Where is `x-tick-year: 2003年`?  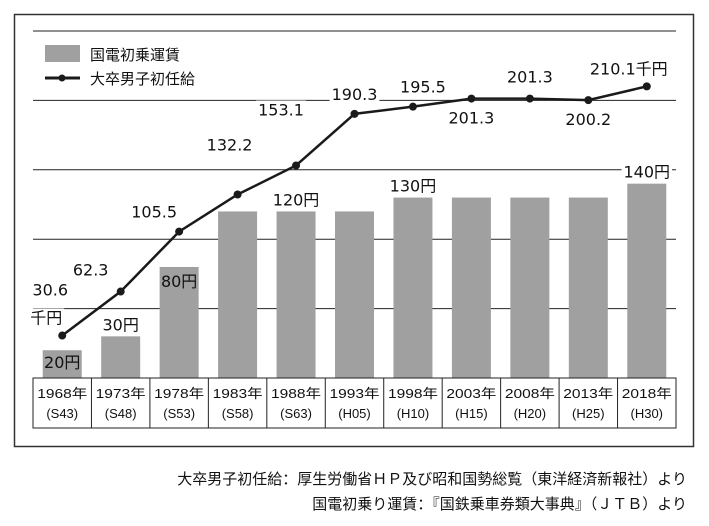
x-tick-year: 2003年 is located at coordinates (471, 393).